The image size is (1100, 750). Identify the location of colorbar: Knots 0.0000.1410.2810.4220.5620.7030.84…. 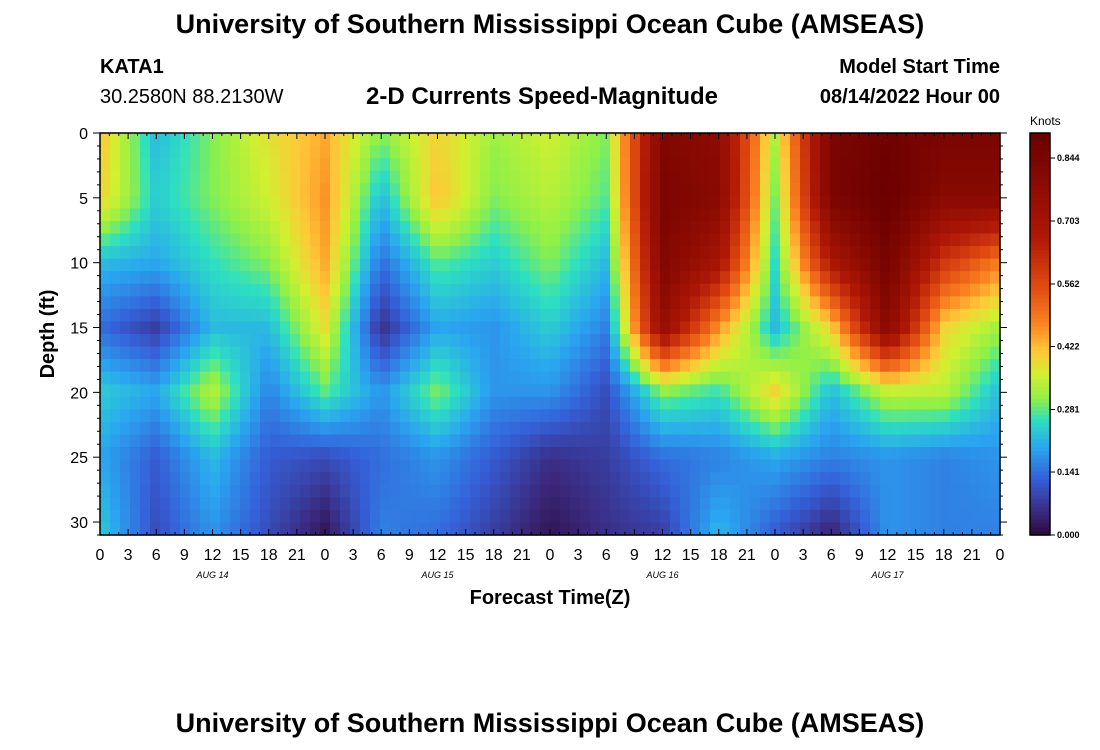
(1054, 327).